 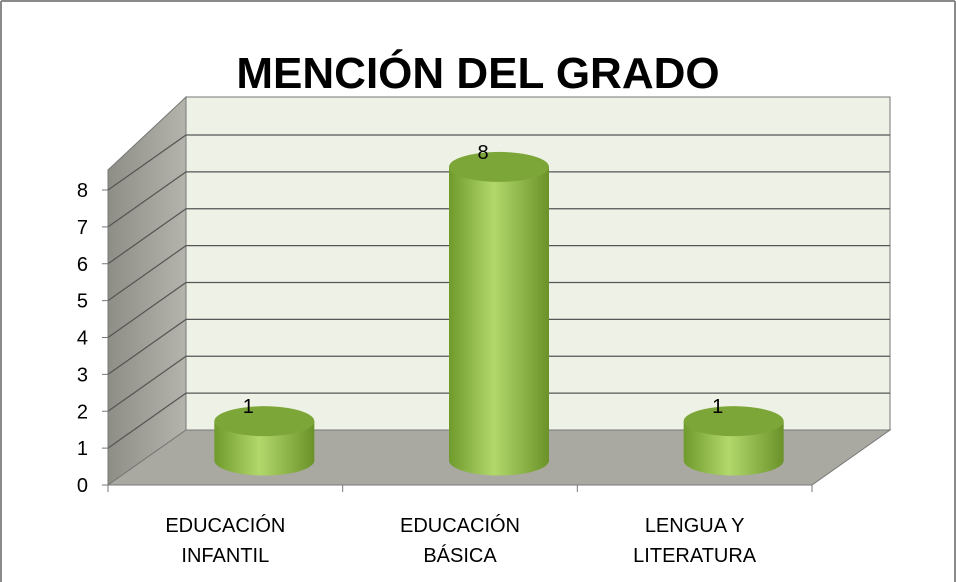 I want to click on y-tick-label: 8, so click(x=82, y=191).